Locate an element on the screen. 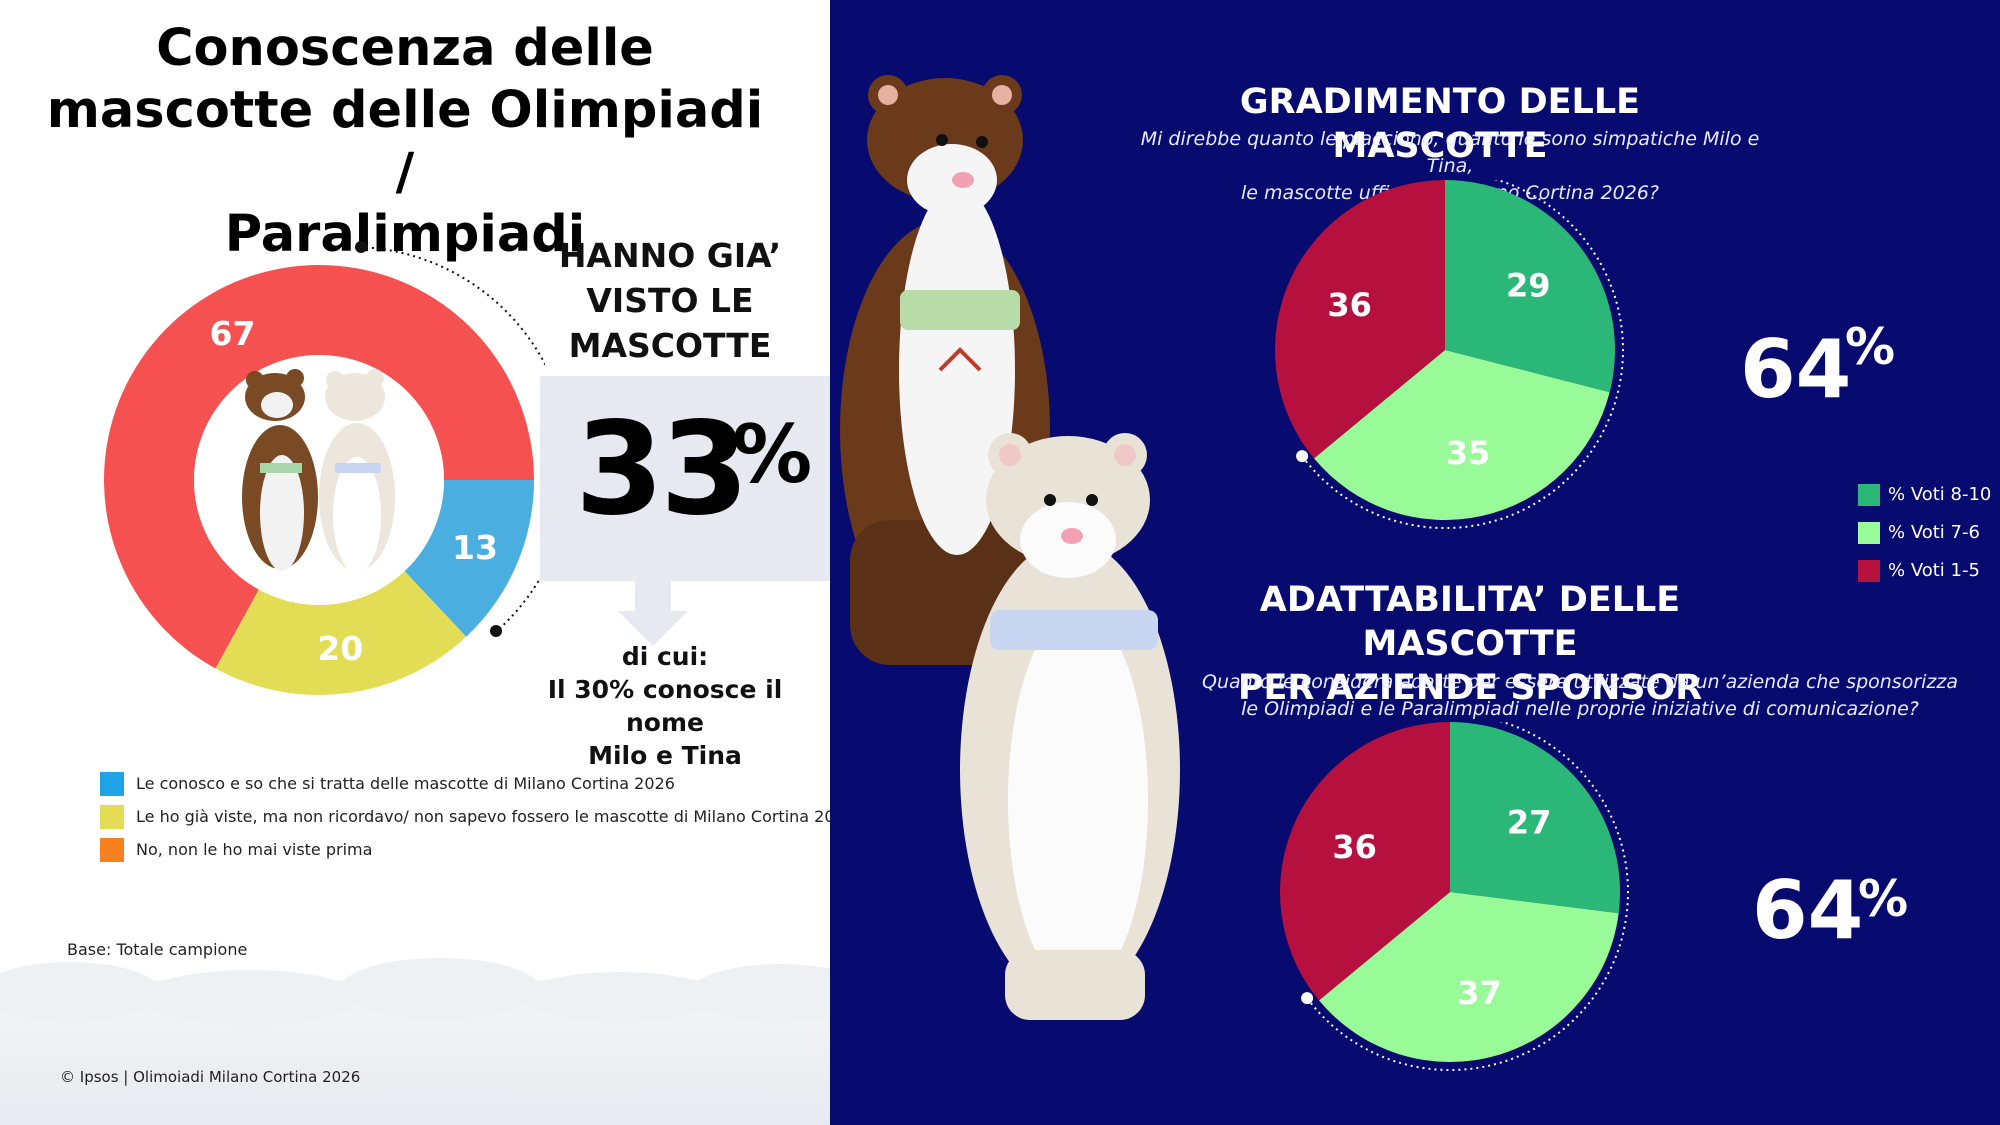  note-line: di cui: is located at coordinates (665, 656).